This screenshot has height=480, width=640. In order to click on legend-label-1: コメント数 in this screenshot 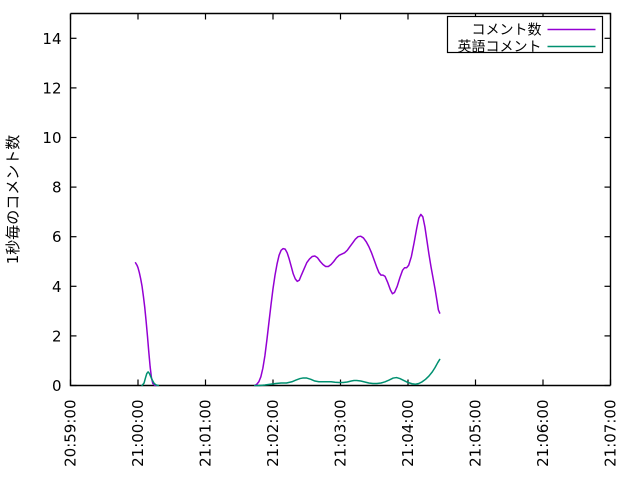, I will do `click(507, 31)`.